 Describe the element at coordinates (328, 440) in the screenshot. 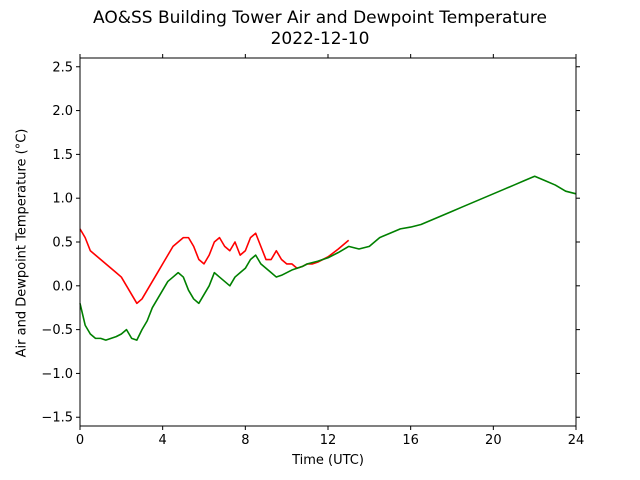

I see `x-tick-label: 12` at that location.